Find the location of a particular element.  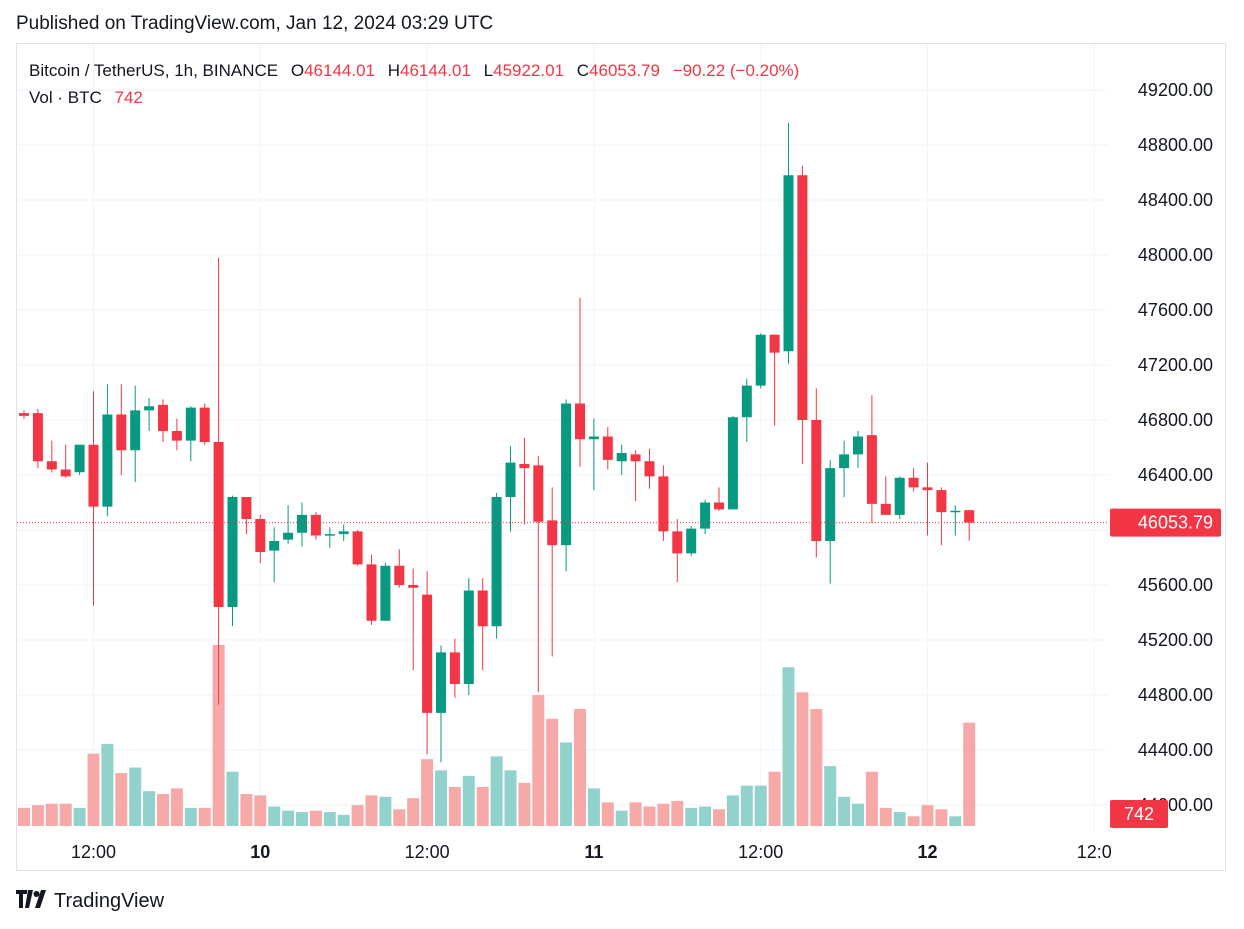

price-tick-label: 48000.00 is located at coordinates (1175, 255).